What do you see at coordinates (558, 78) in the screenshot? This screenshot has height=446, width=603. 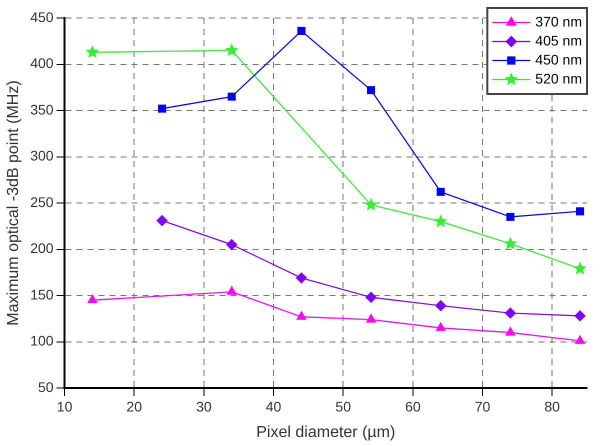 I see `legend-label: 520 nm` at bounding box center [558, 78].